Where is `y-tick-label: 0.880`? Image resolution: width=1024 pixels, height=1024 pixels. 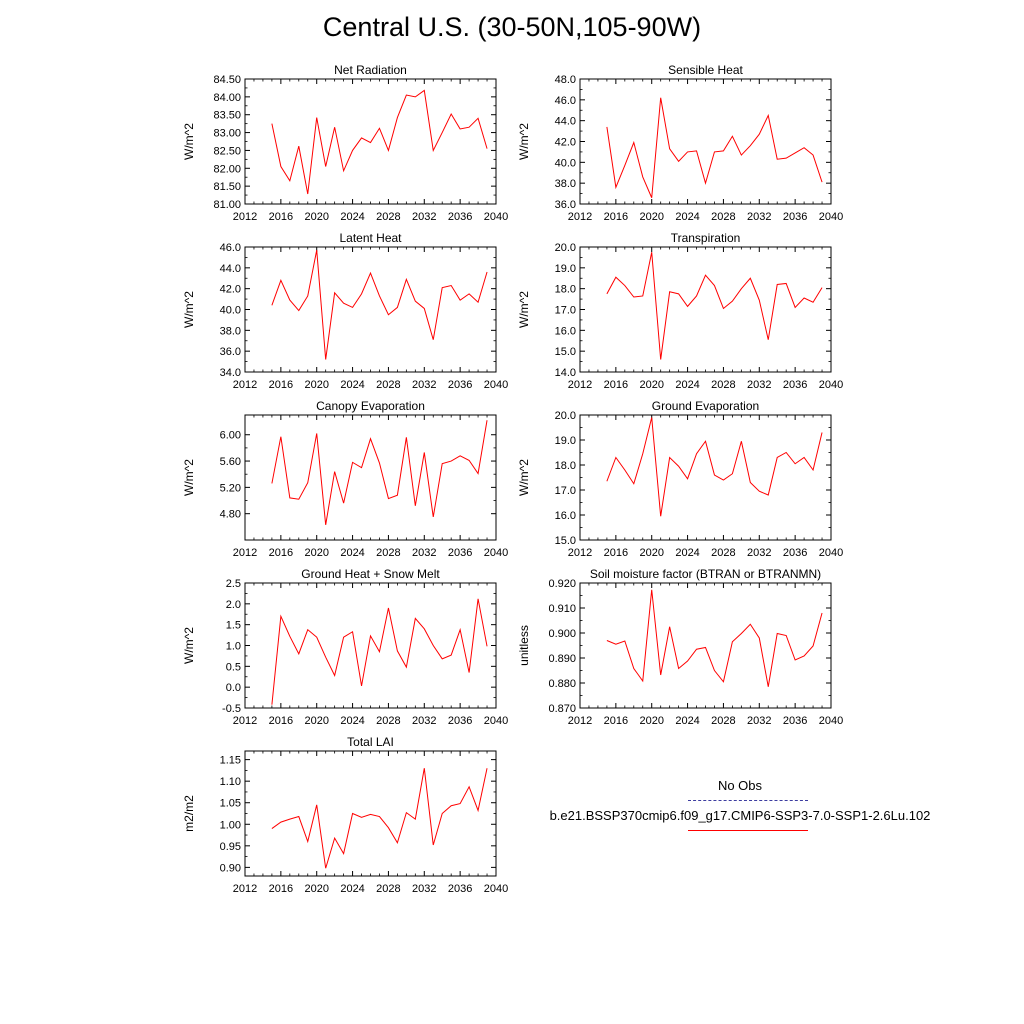
y-tick-label: 0.880 is located at coordinates (562, 684).